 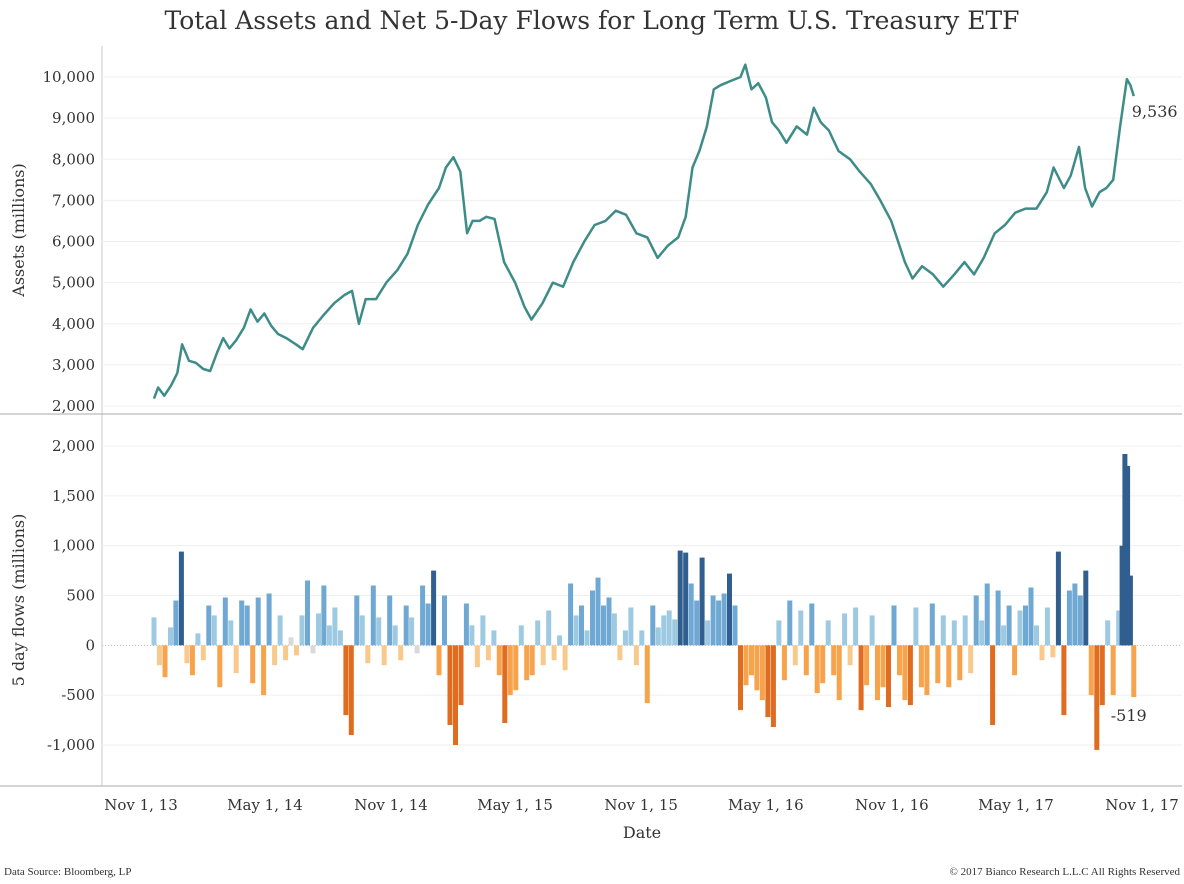 I want to click on flows-last-value-label: -519, so click(x=1129, y=715).